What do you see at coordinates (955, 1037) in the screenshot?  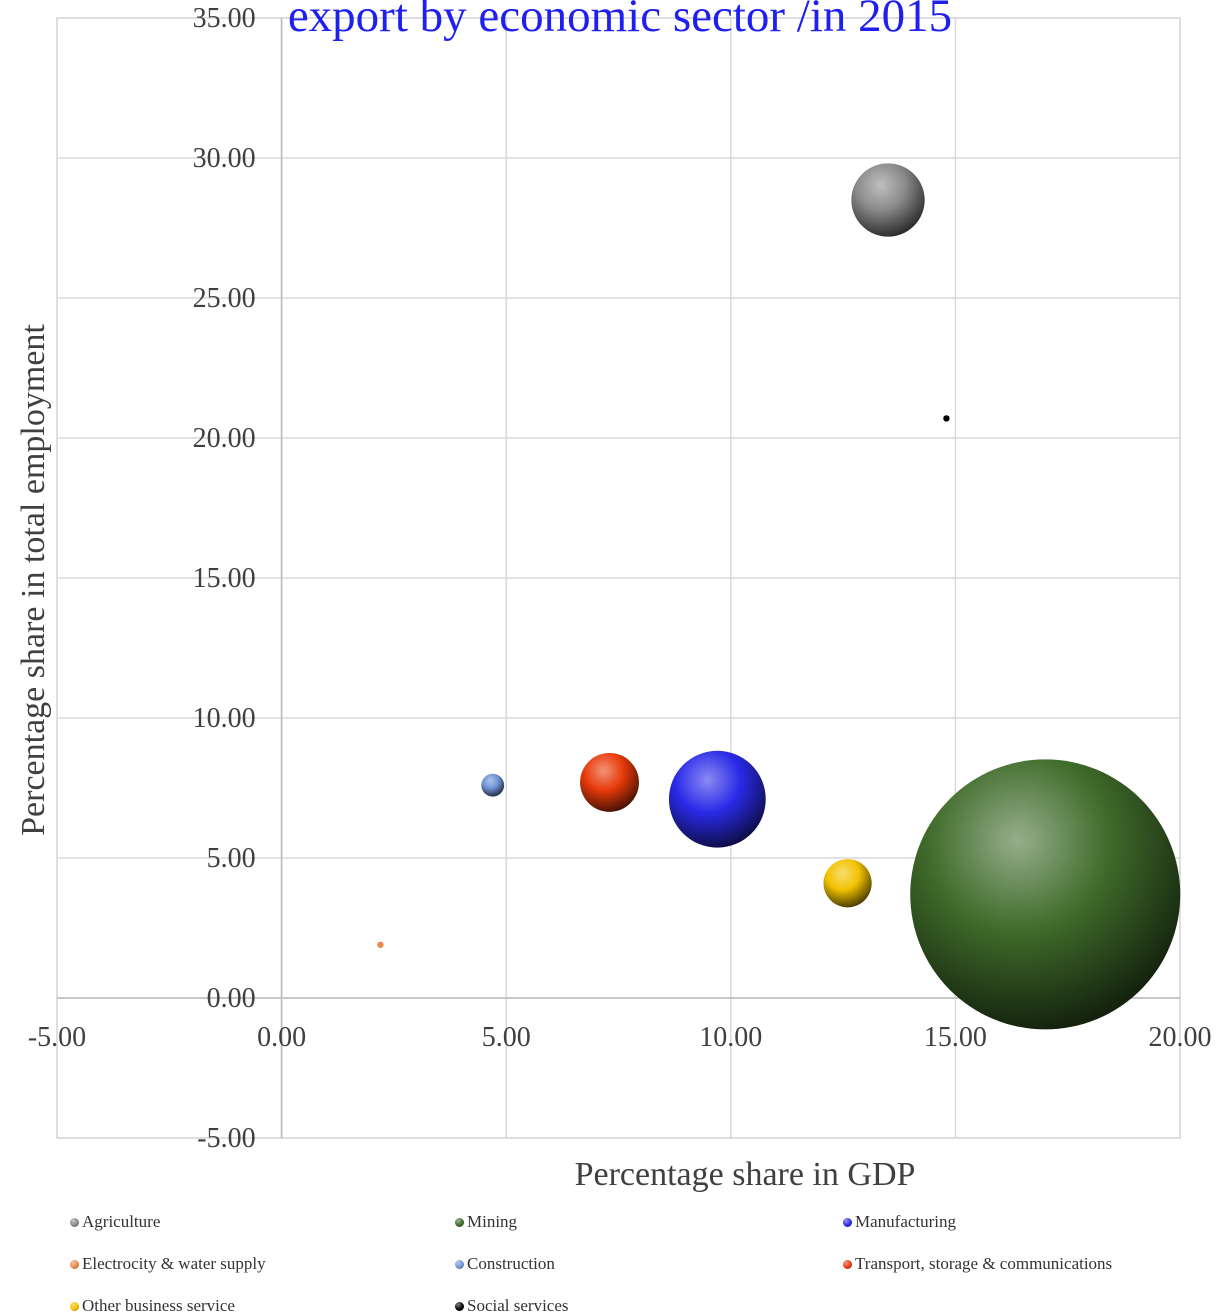 I see `x-tick-label: 15.00` at bounding box center [955, 1037].